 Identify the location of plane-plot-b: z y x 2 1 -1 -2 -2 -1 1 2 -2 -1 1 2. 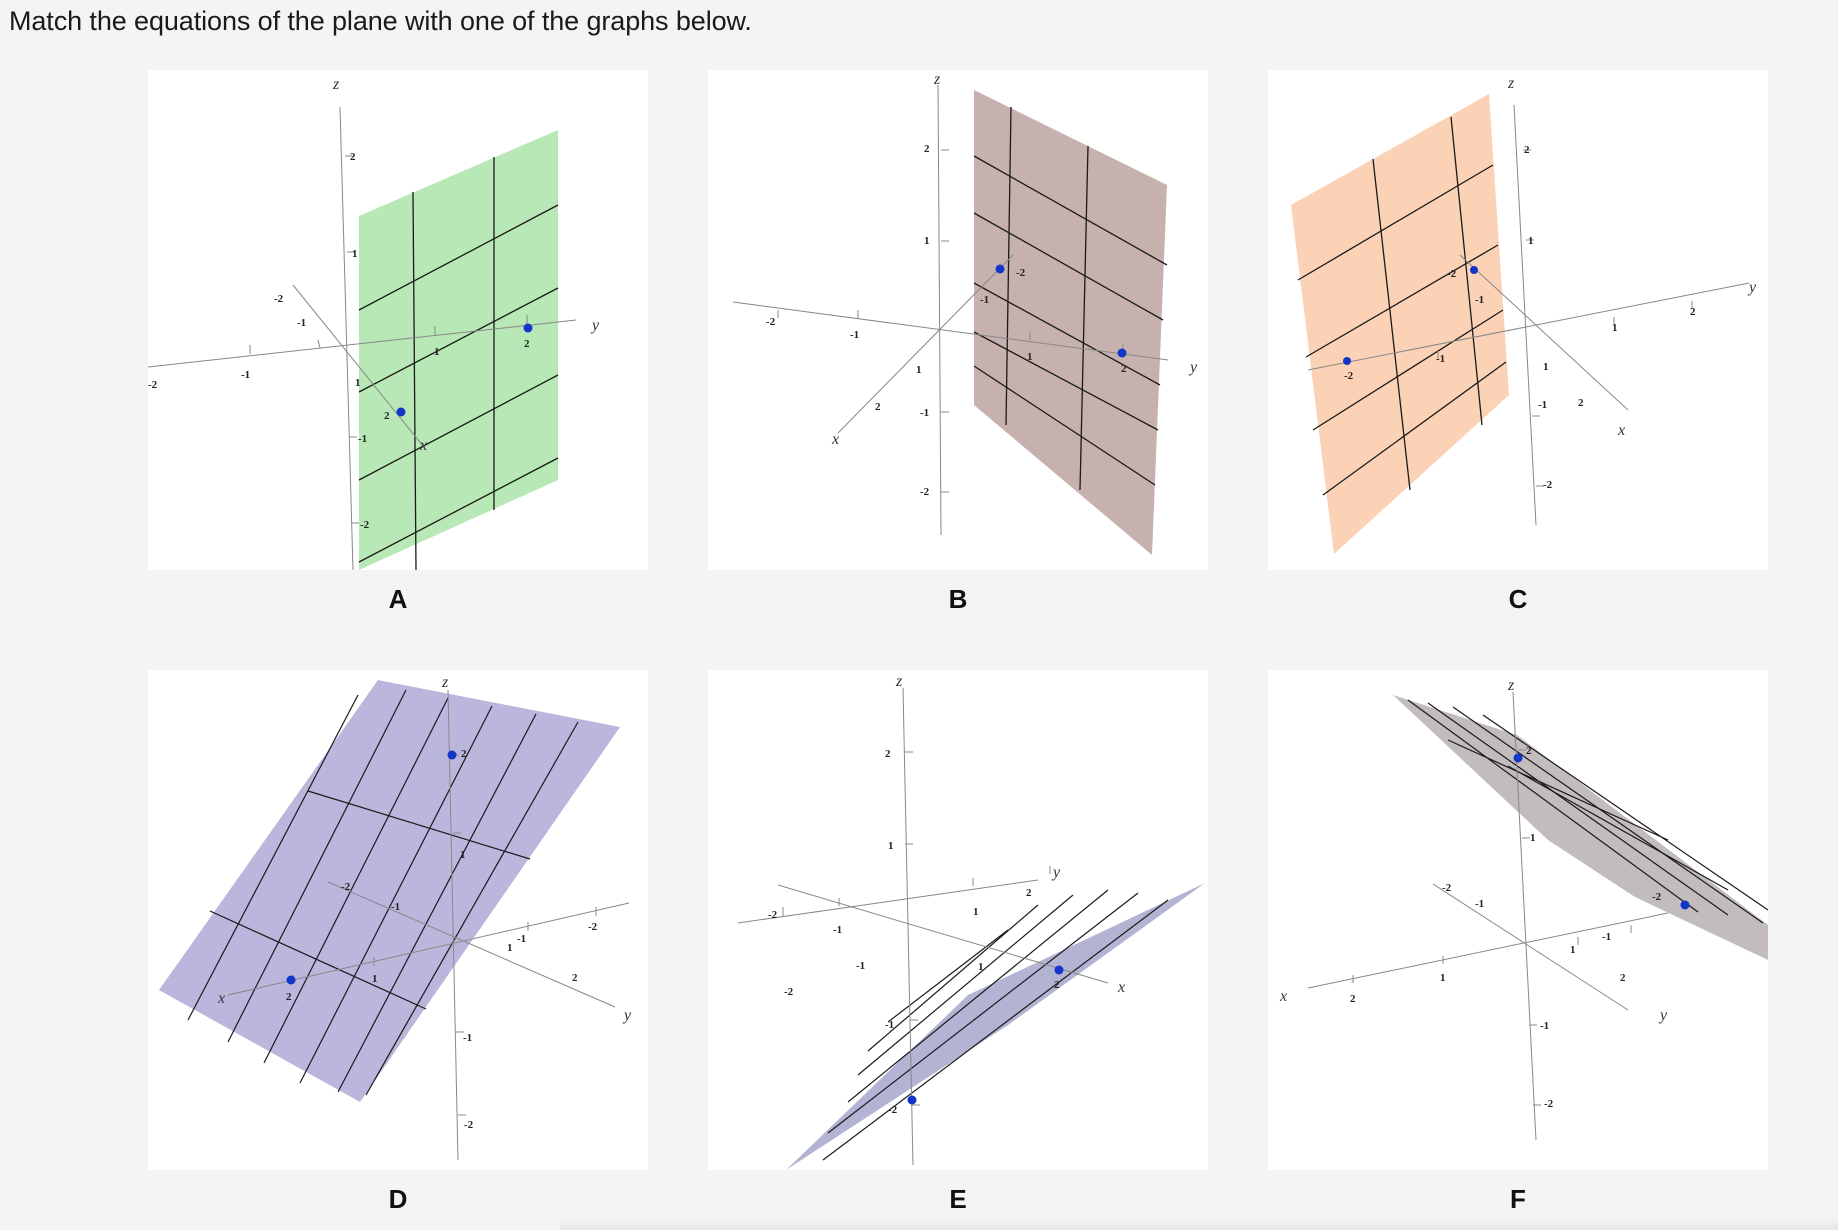
(965, 313).